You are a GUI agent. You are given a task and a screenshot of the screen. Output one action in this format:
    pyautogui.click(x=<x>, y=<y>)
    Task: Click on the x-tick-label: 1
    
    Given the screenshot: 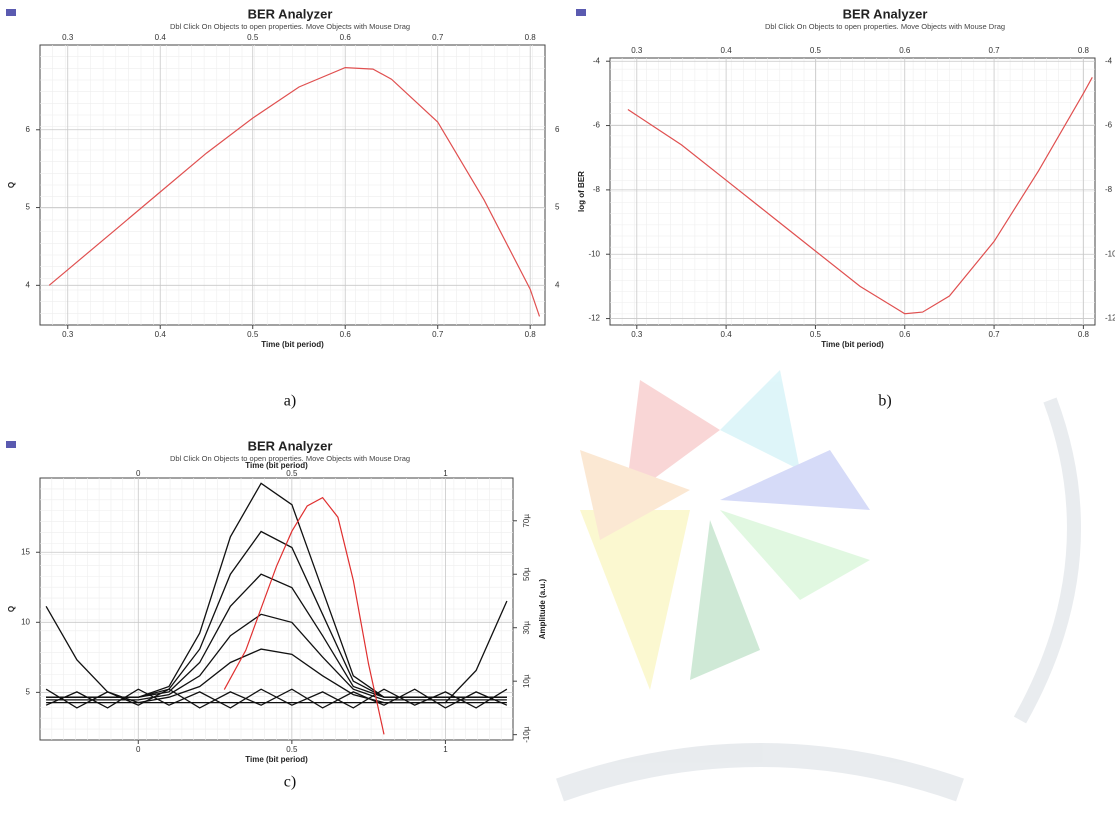 What is the action you would take?
    pyautogui.click(x=445, y=749)
    